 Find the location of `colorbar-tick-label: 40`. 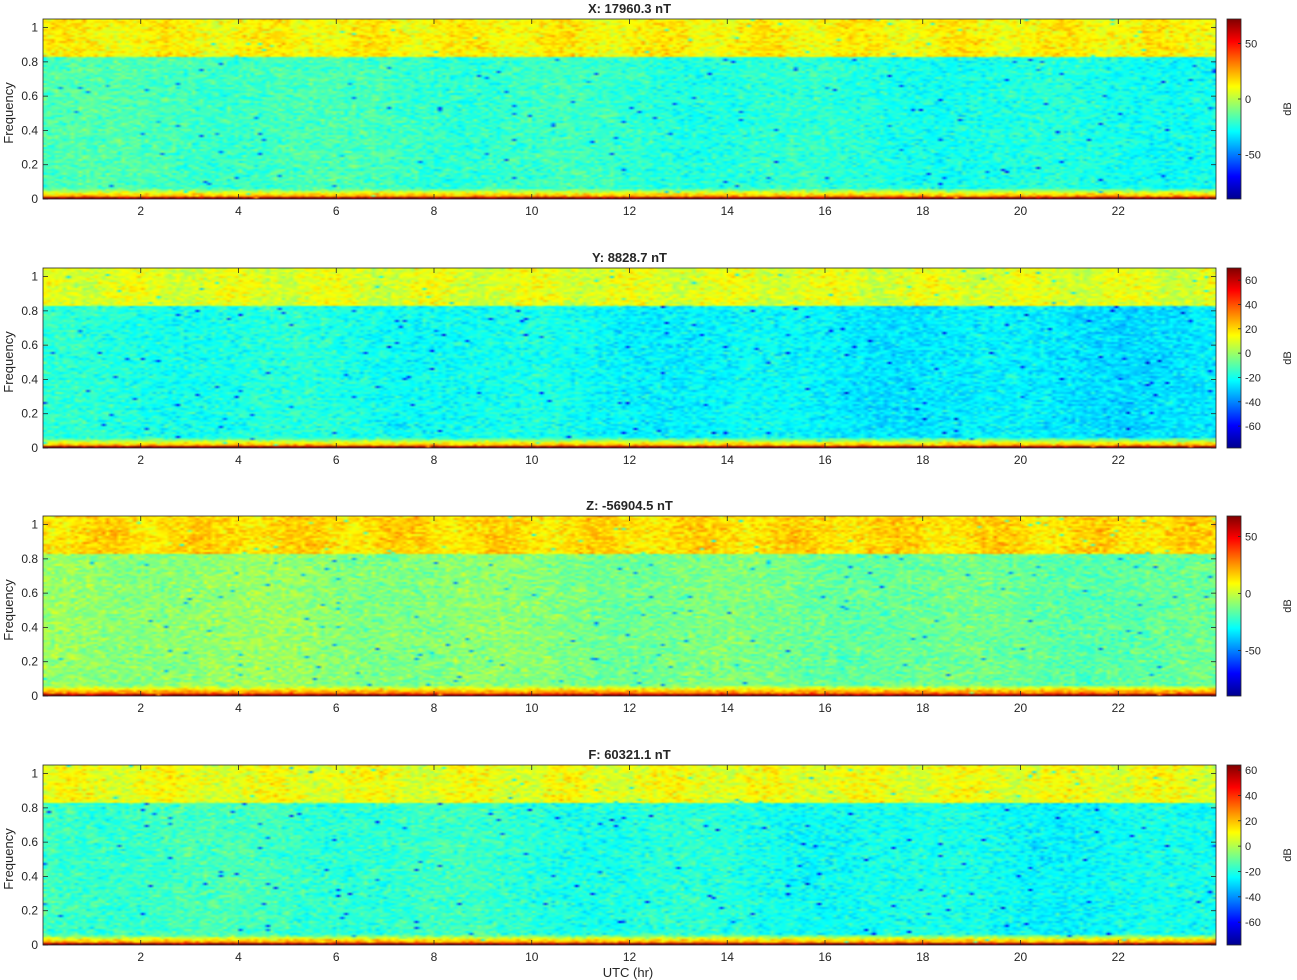

colorbar-tick-label: 40 is located at coordinates (1251, 796).